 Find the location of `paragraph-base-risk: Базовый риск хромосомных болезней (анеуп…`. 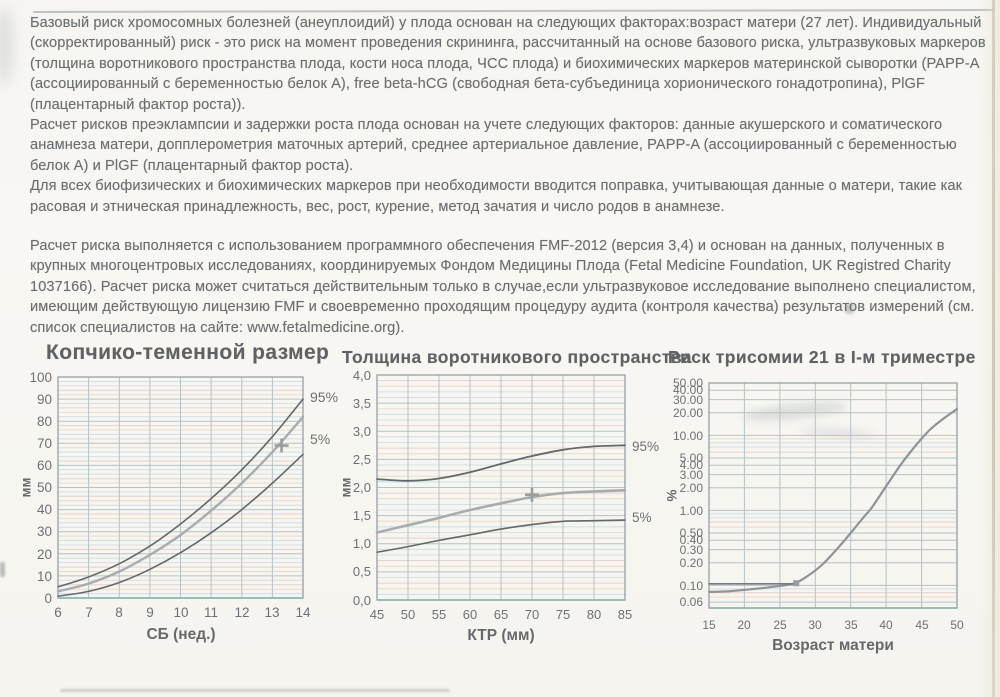

paragraph-base-risk: Базовый риск хромосомных болезней (анеуп… is located at coordinates (508, 64).